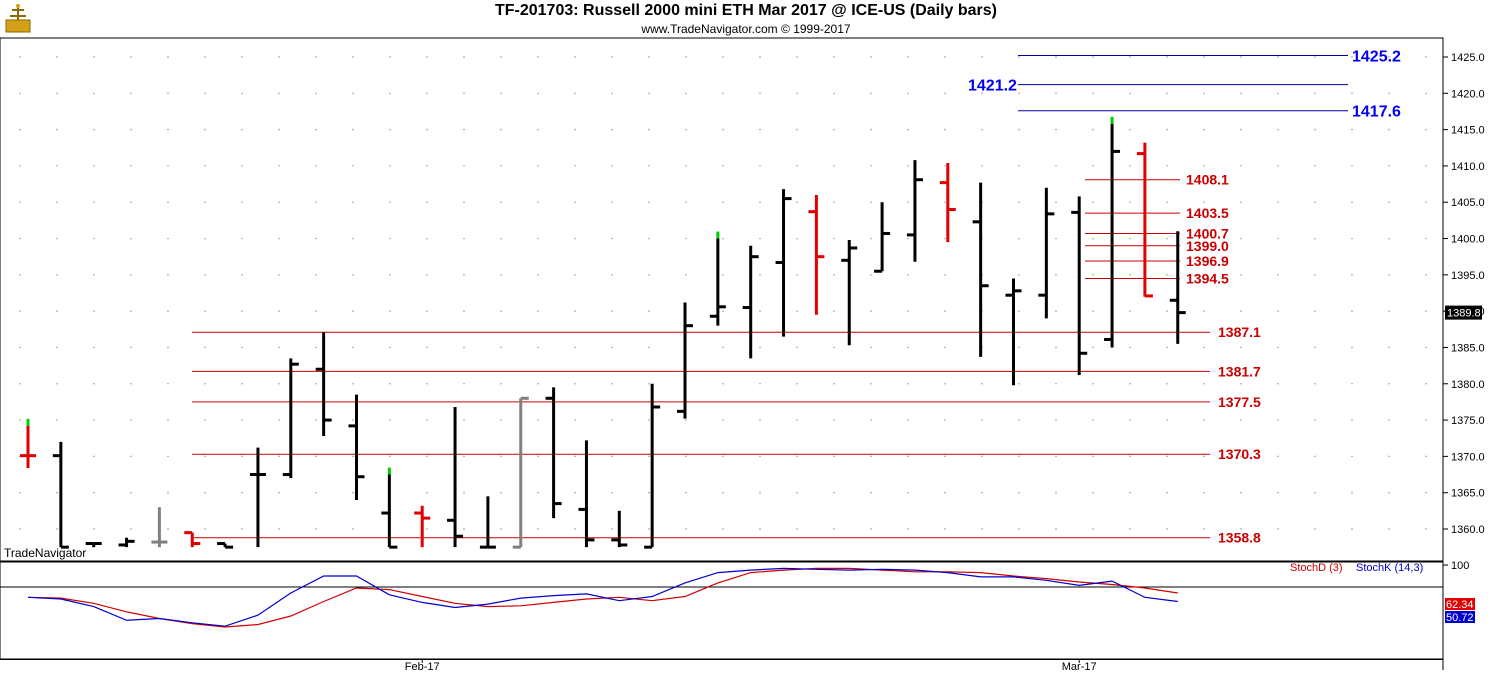 Image resolution: width=1492 pixels, height=682 pixels. What do you see at coordinates (1468, 58) in the screenshot?
I see `y-tick-label: 1425.0` at bounding box center [1468, 58].